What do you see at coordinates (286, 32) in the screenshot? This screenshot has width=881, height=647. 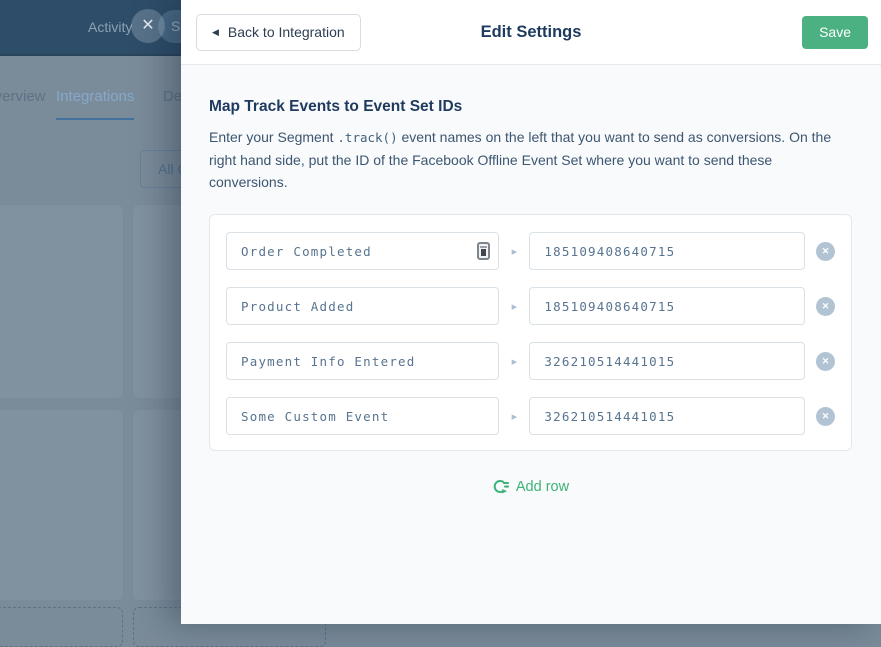 I see `back-button-label: Back to Integration` at bounding box center [286, 32].